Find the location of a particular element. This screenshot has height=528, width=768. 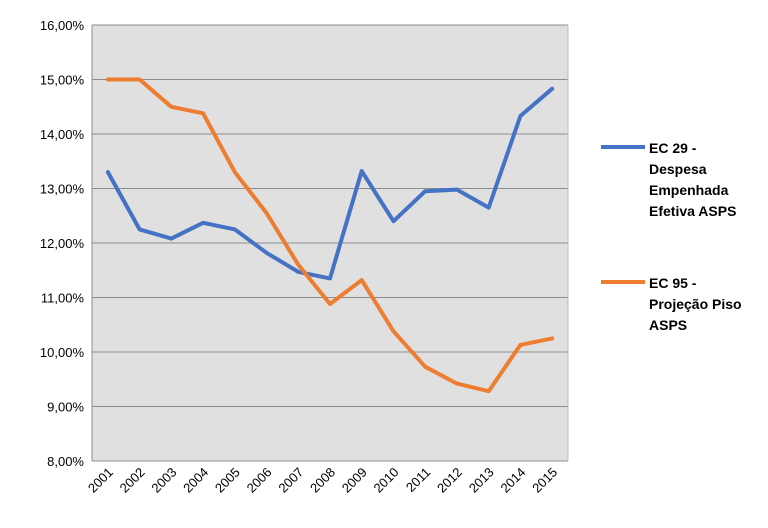

y-tick-label: 8,00% is located at coordinates (65, 461).